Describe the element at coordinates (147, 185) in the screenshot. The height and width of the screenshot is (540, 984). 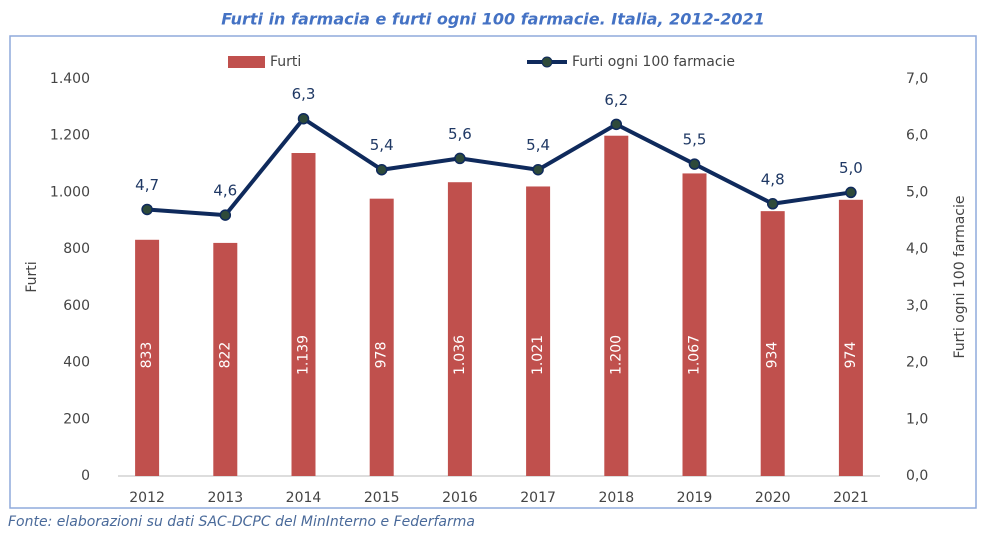
I see `line-value-label: 4,7` at that location.